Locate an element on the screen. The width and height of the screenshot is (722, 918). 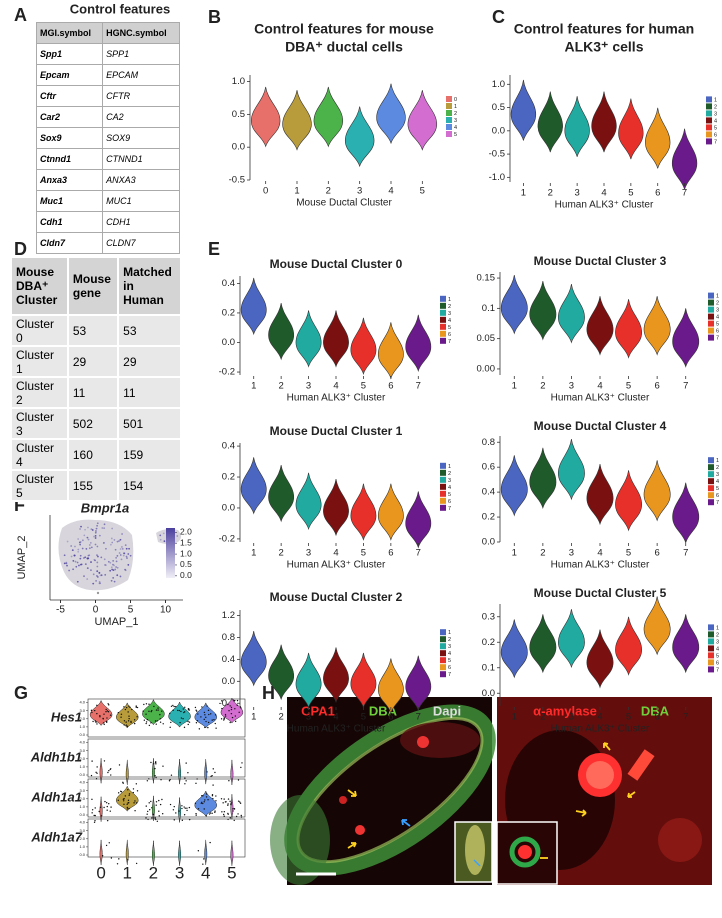
y-tick-label: 4.0 is located at coordinates (82, 702).